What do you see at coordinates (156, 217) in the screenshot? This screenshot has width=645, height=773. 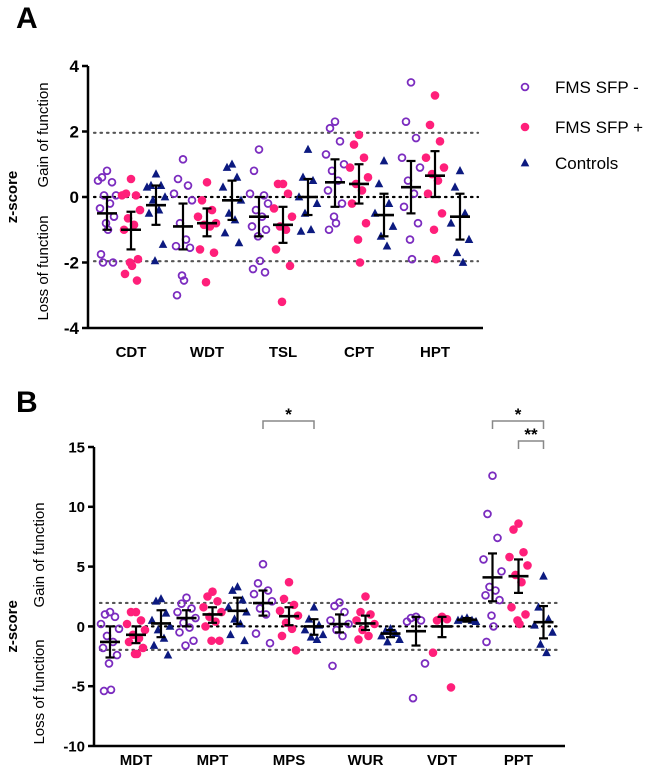 I see `group-cdt-controls` at bounding box center [156, 217].